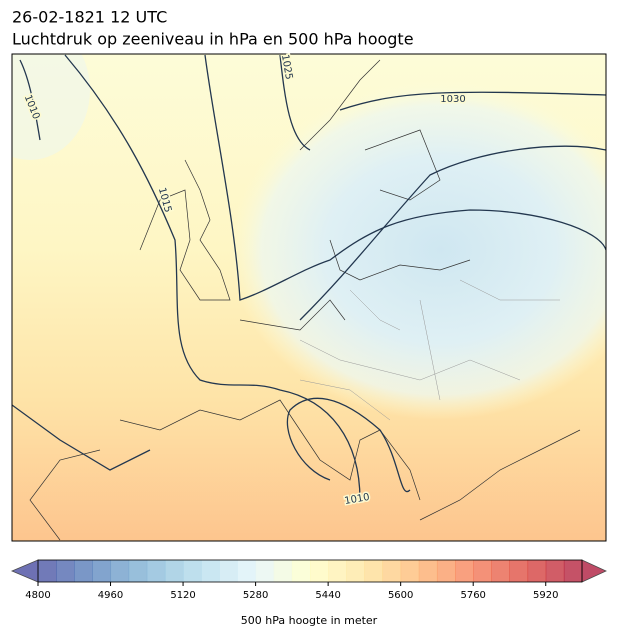 The width and height of the screenshot is (618, 643). What do you see at coordinates (309, 620) in the screenshot?
I see `colorbar-label: 500 hPa hoogte in meter` at bounding box center [309, 620].